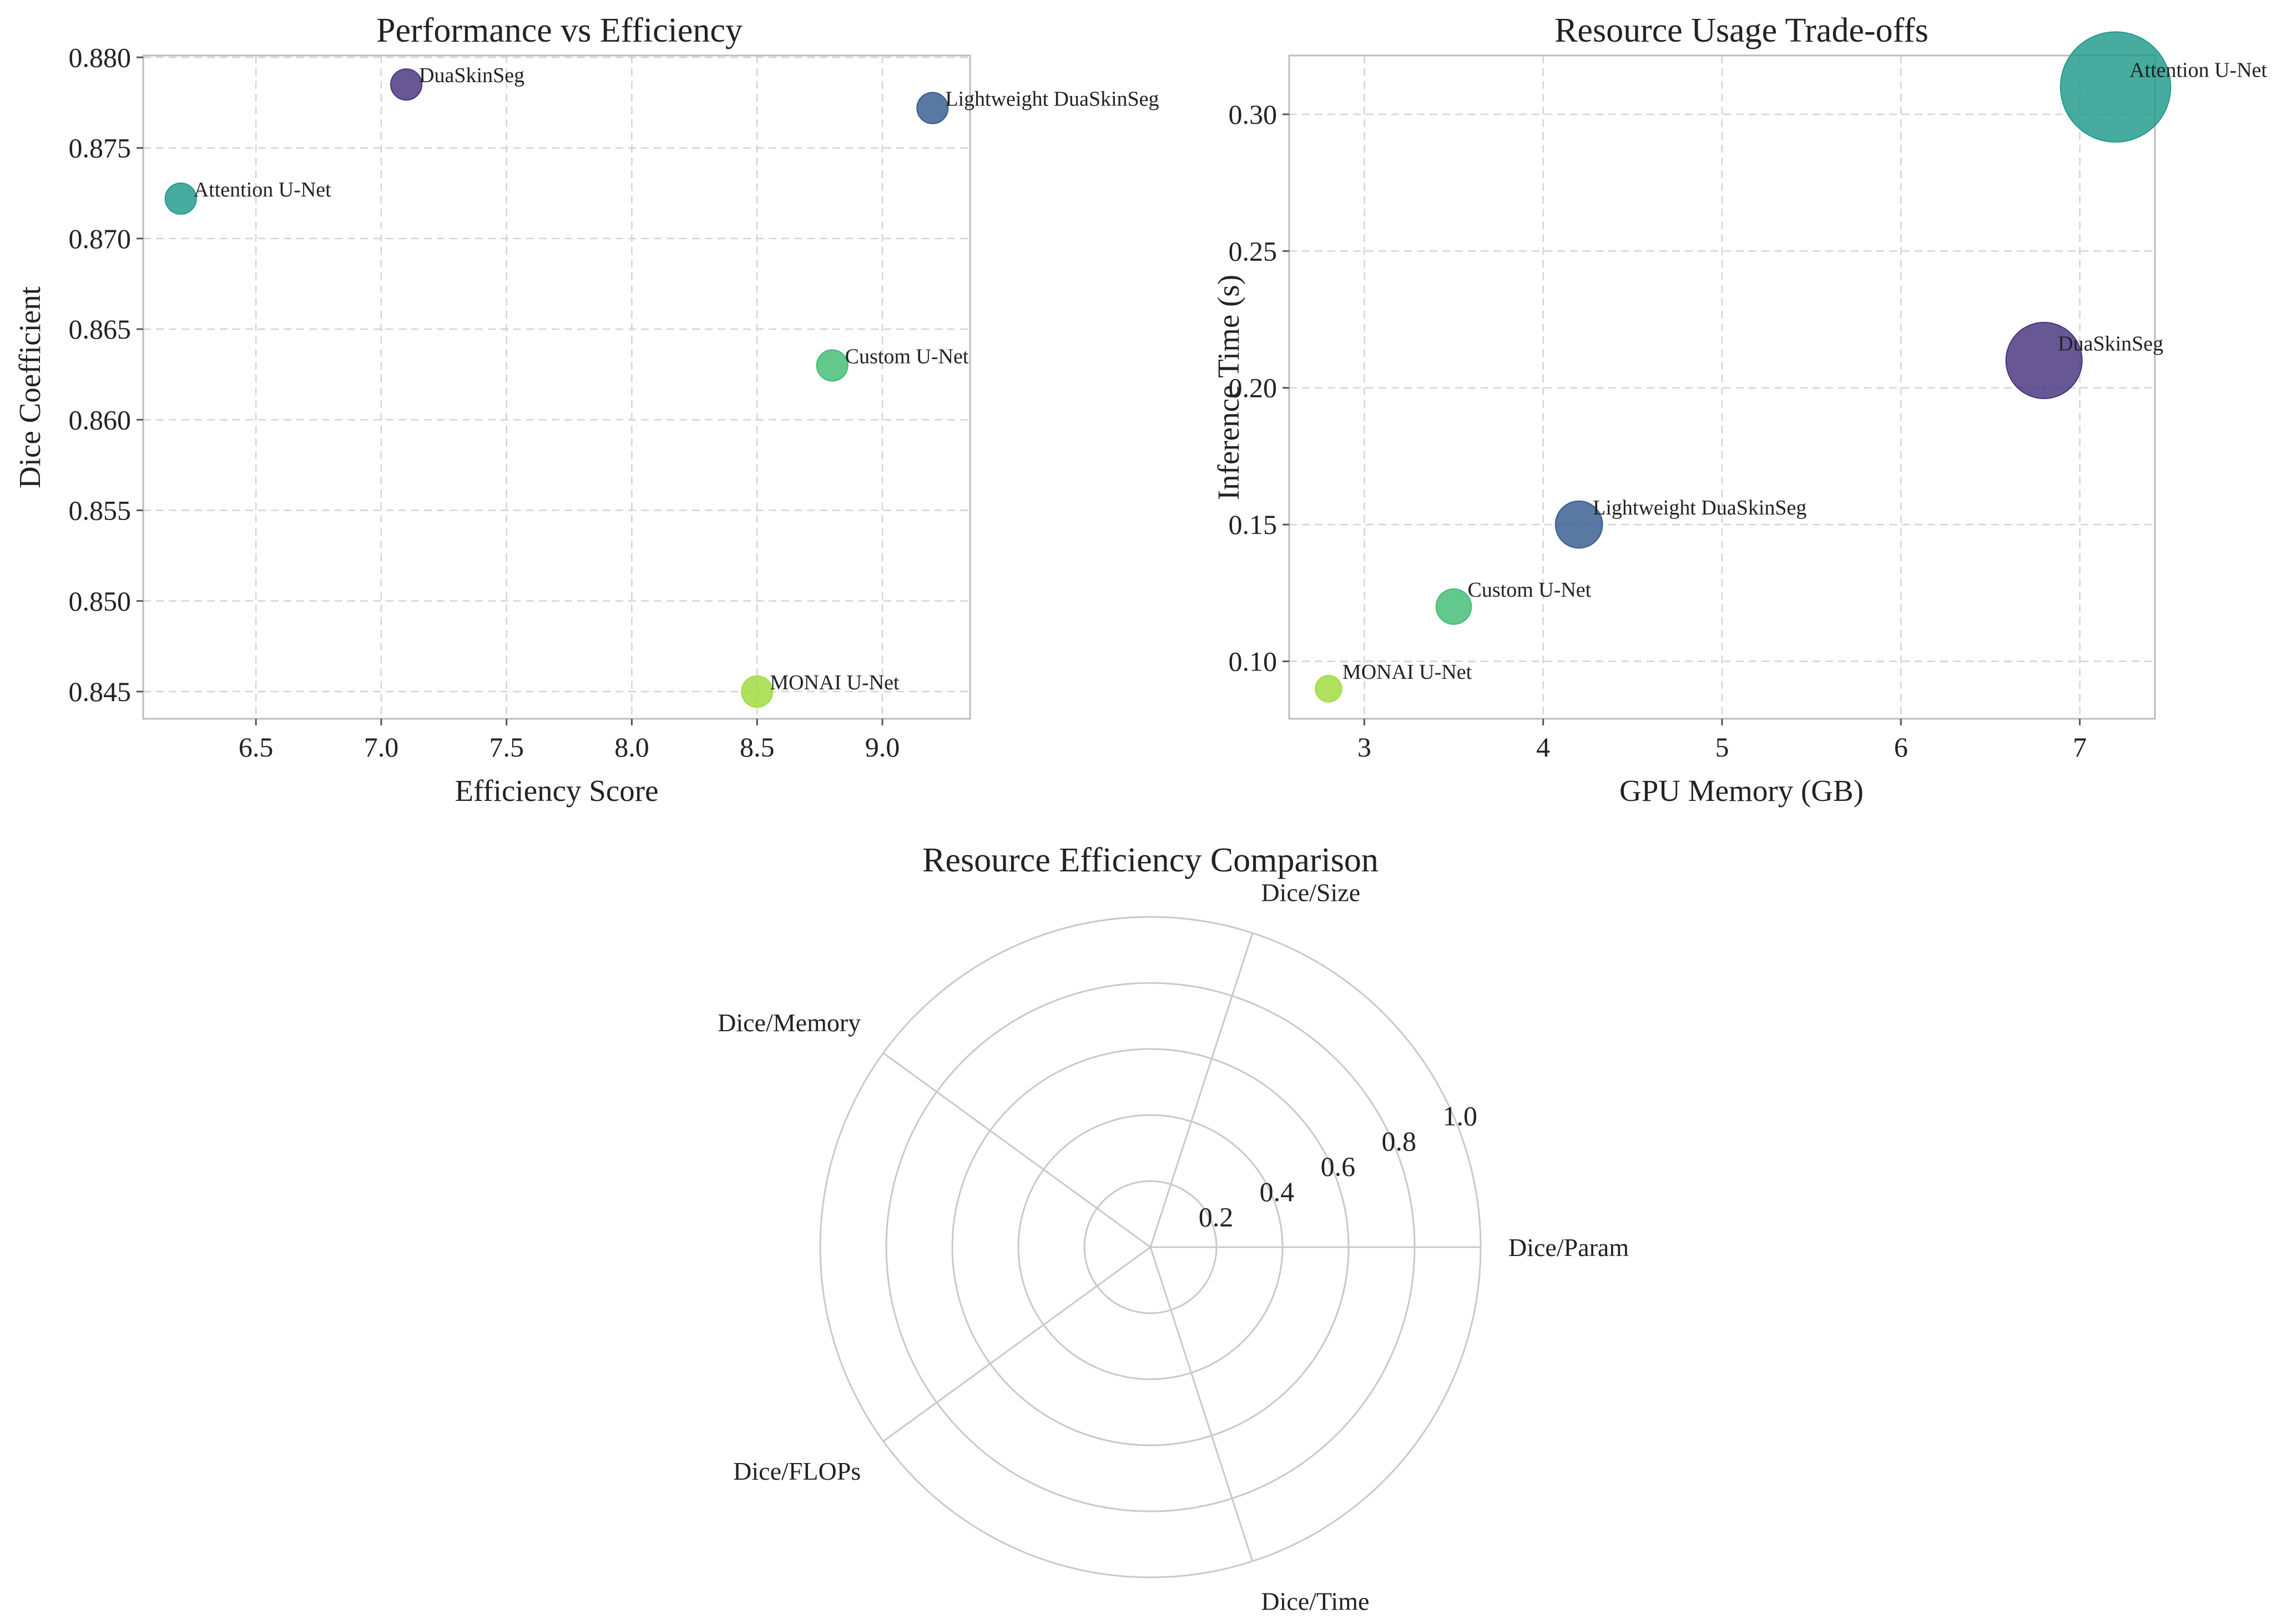 This screenshot has width=2292, height=1624. Describe the element at coordinates (1253, 250) in the screenshot. I see `y-tick-label: 0.25` at that location.